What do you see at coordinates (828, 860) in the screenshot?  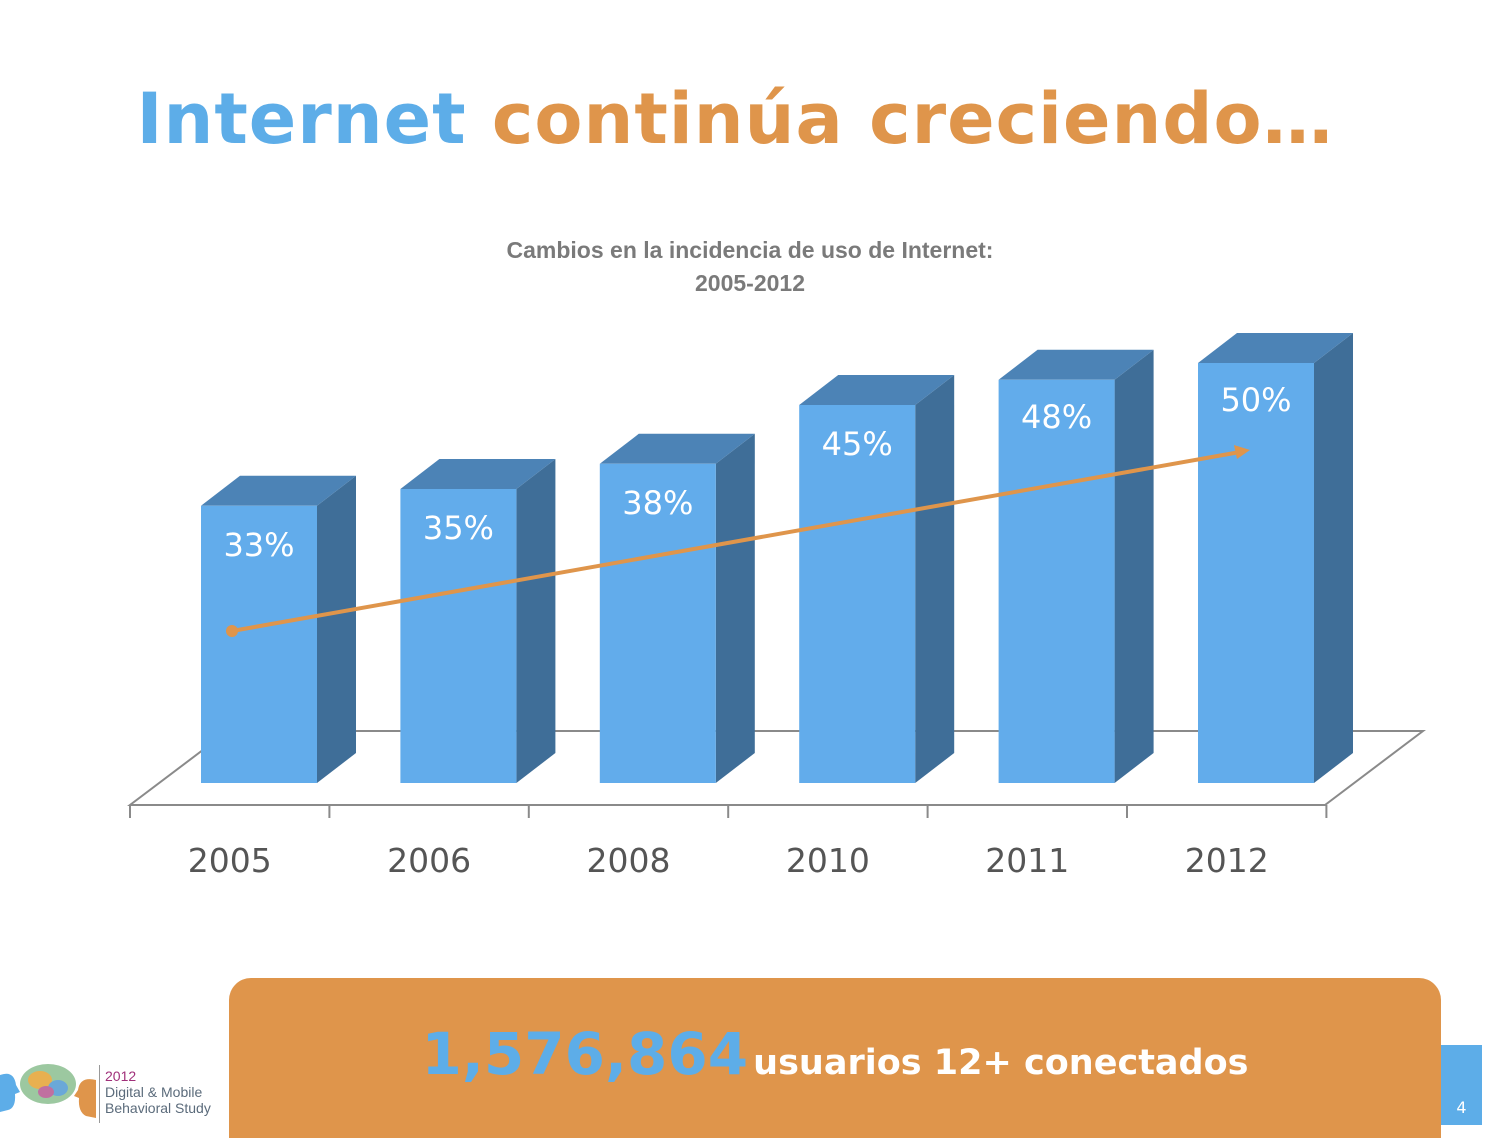 I see `x-tick-label: 2010` at bounding box center [828, 860].